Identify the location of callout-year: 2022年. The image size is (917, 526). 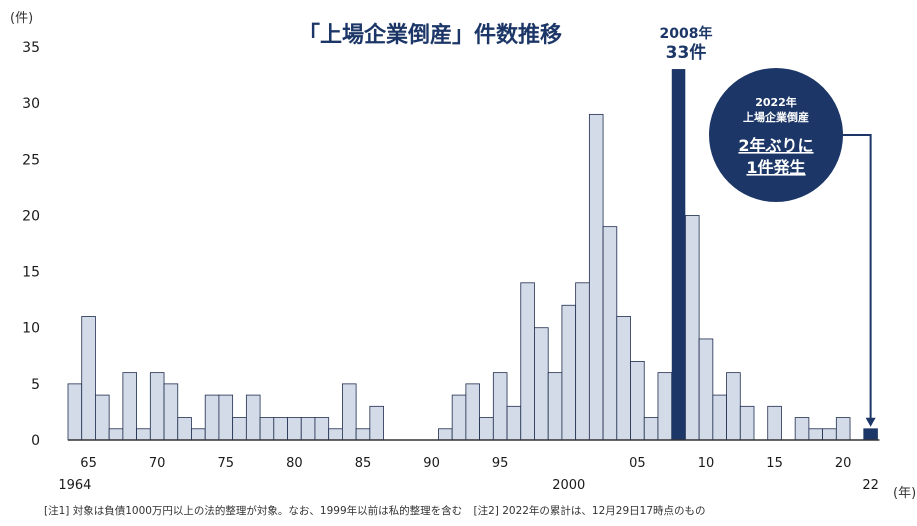
(776, 102).